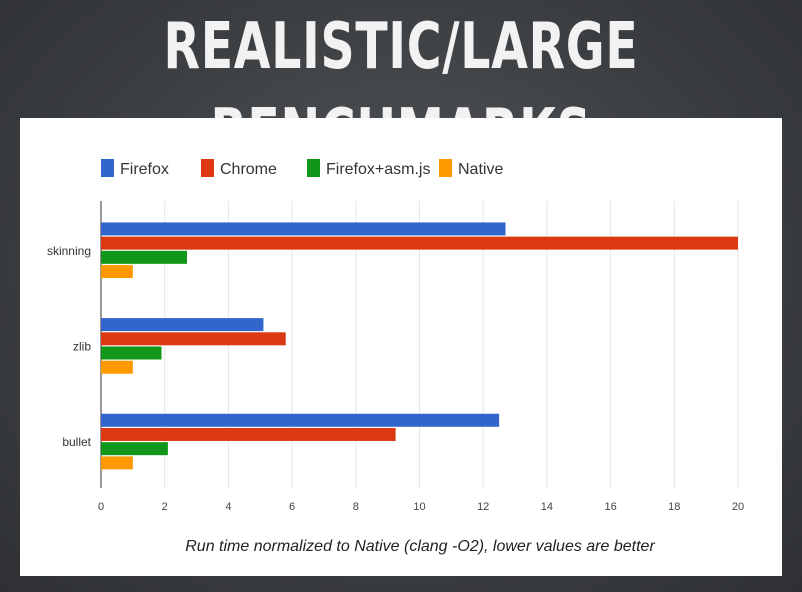 This screenshot has width=802, height=592. Describe the element at coordinates (480, 169) in the screenshot. I see `legend-label: Native` at that location.